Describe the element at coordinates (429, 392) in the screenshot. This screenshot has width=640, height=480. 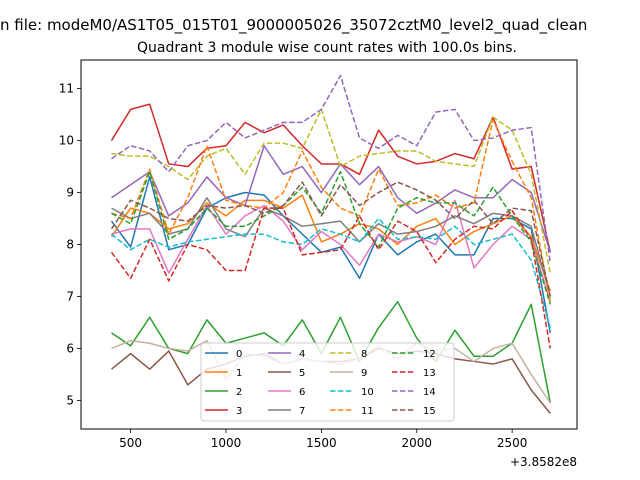
I see `legend-label-14: 14` at that location.